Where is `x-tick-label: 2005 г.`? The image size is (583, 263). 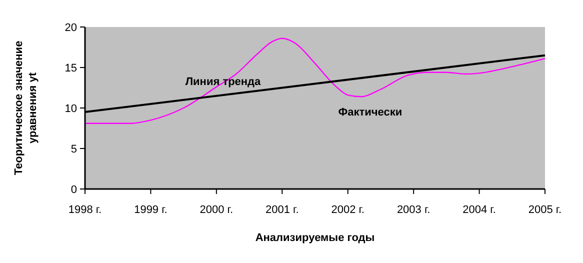
x-tick-label: 2005 г. is located at coordinates (545, 210).